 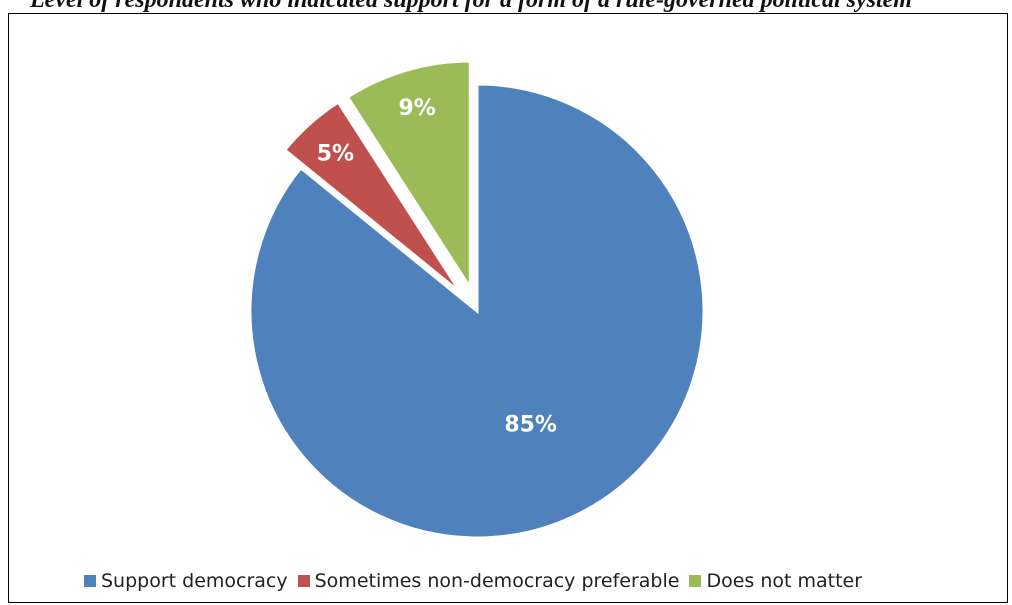 I want to click on slice-label-2: 5%, so click(x=335, y=154).